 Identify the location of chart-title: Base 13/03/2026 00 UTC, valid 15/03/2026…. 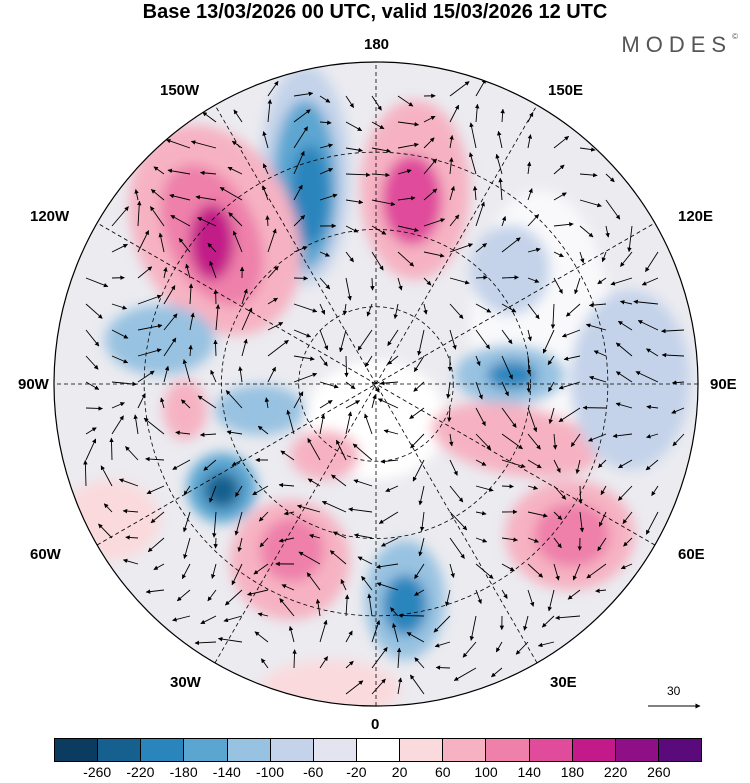
(375, 12).